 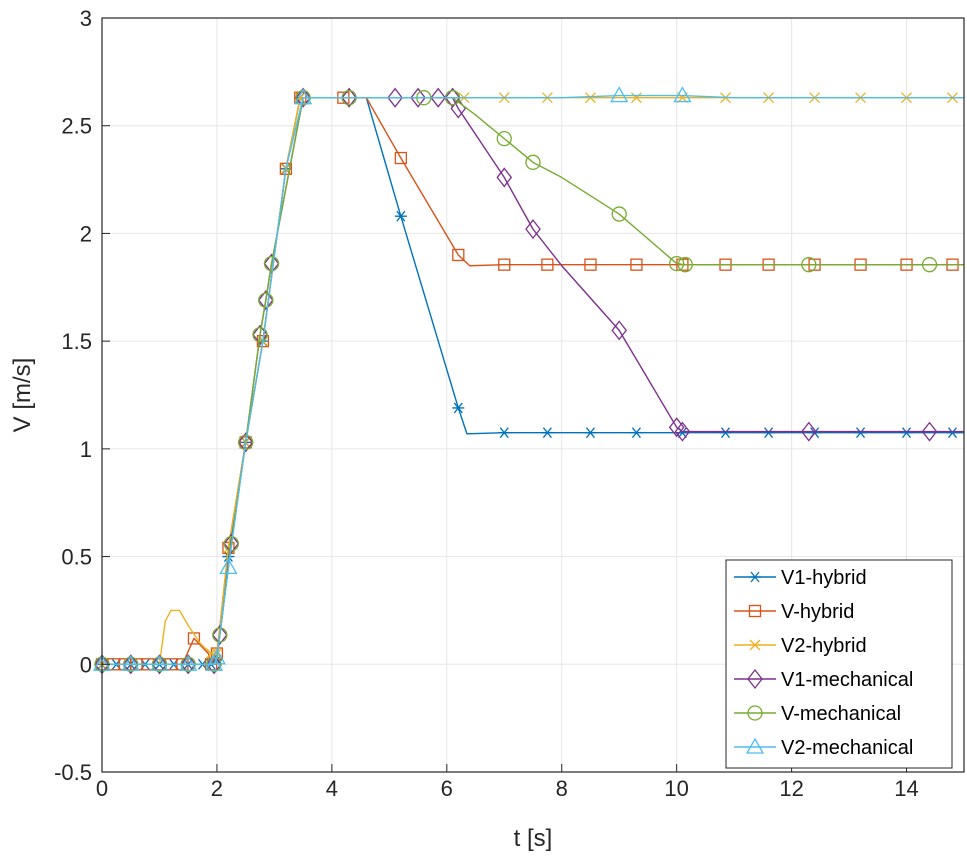 What do you see at coordinates (76, 126) in the screenshot?
I see `y-tick-label: 2.5` at bounding box center [76, 126].